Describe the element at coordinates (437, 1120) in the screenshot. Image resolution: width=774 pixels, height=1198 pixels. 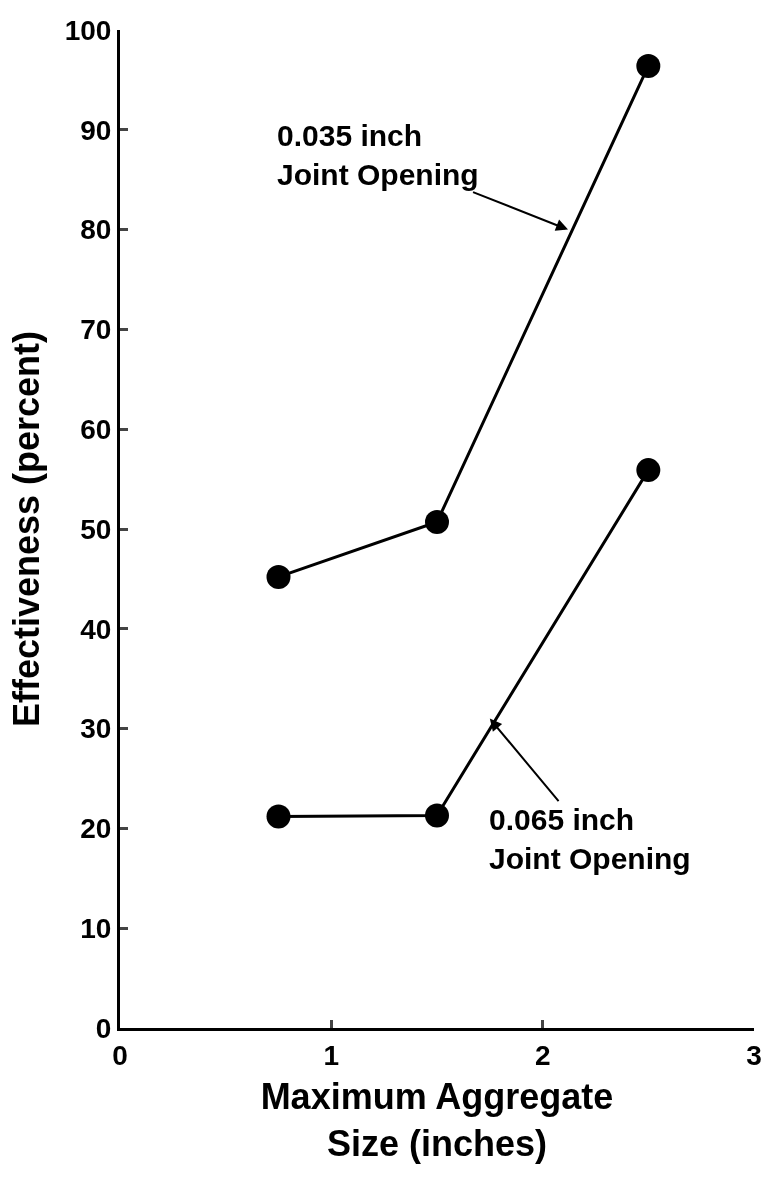
I see `x-axis-title: Maximum Aggregate Size (inches)` at that location.